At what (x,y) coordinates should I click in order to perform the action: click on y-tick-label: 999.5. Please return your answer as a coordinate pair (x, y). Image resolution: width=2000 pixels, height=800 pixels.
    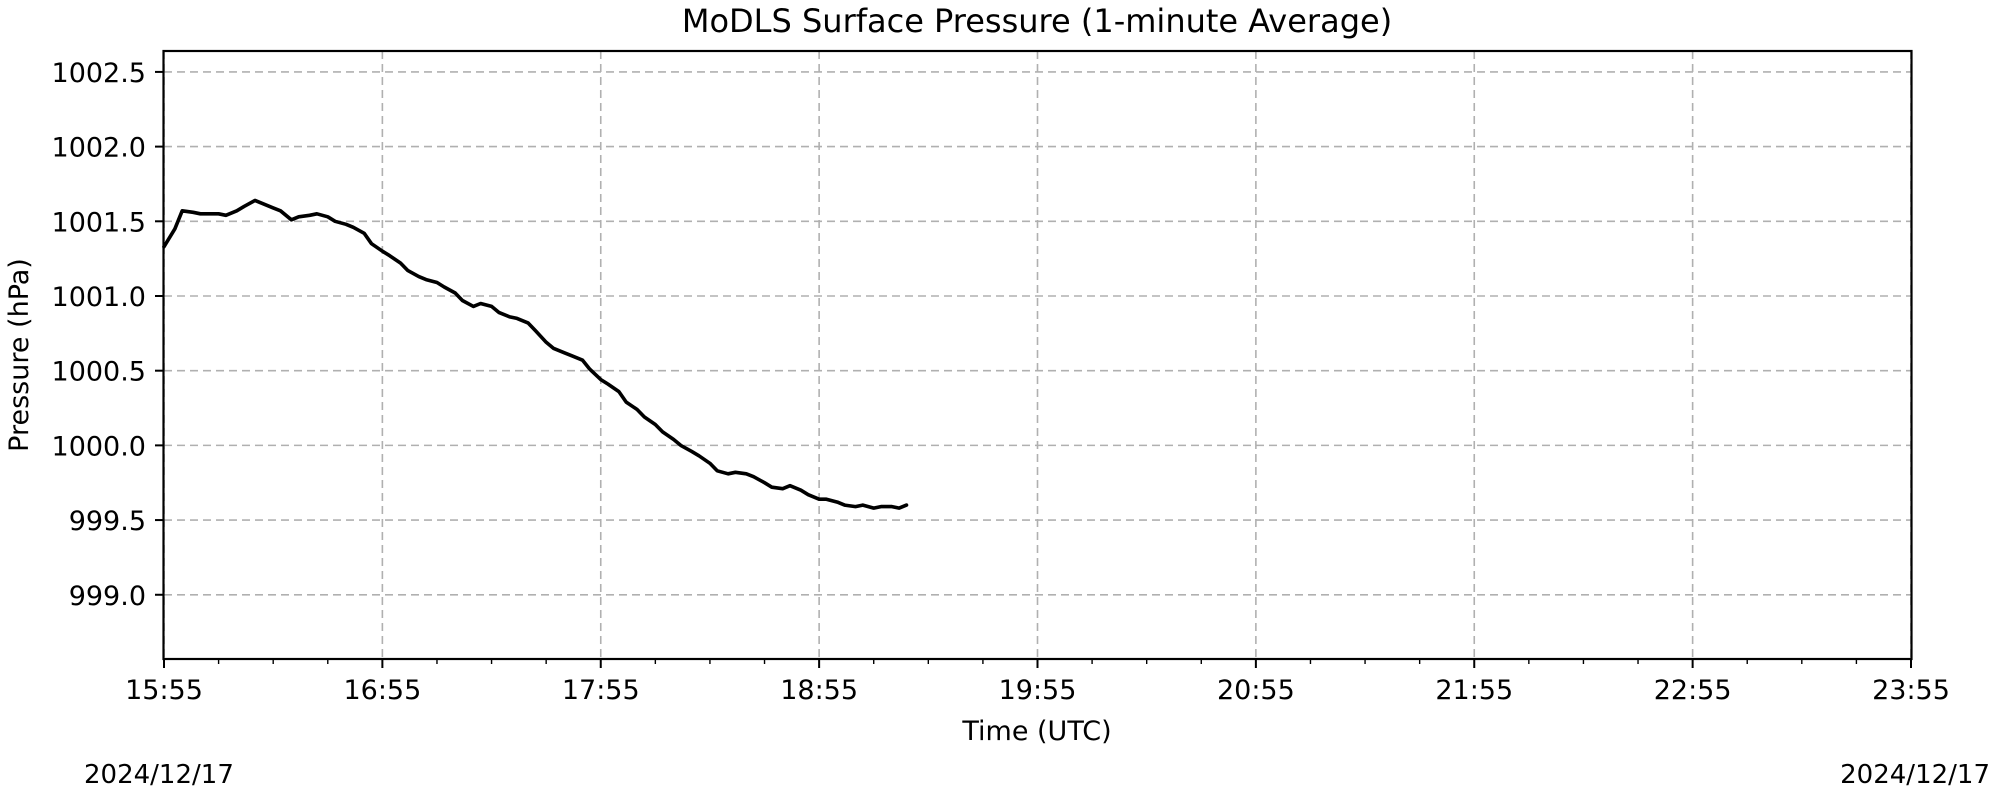
    Looking at the image, I should click on (107, 521).